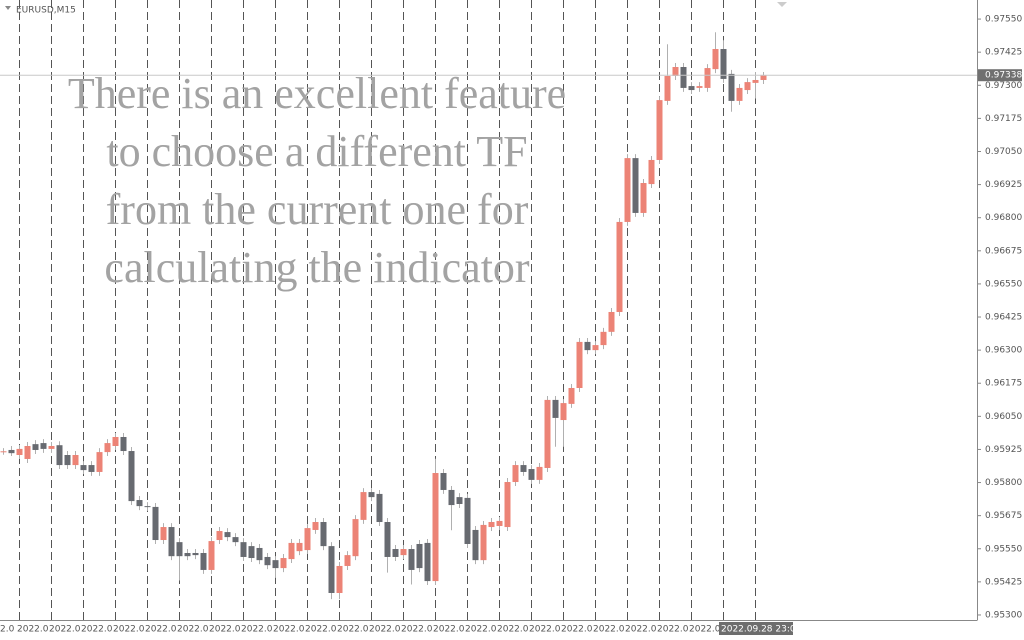  I want to click on y-tick-label: 0.97175, so click(1003, 119).